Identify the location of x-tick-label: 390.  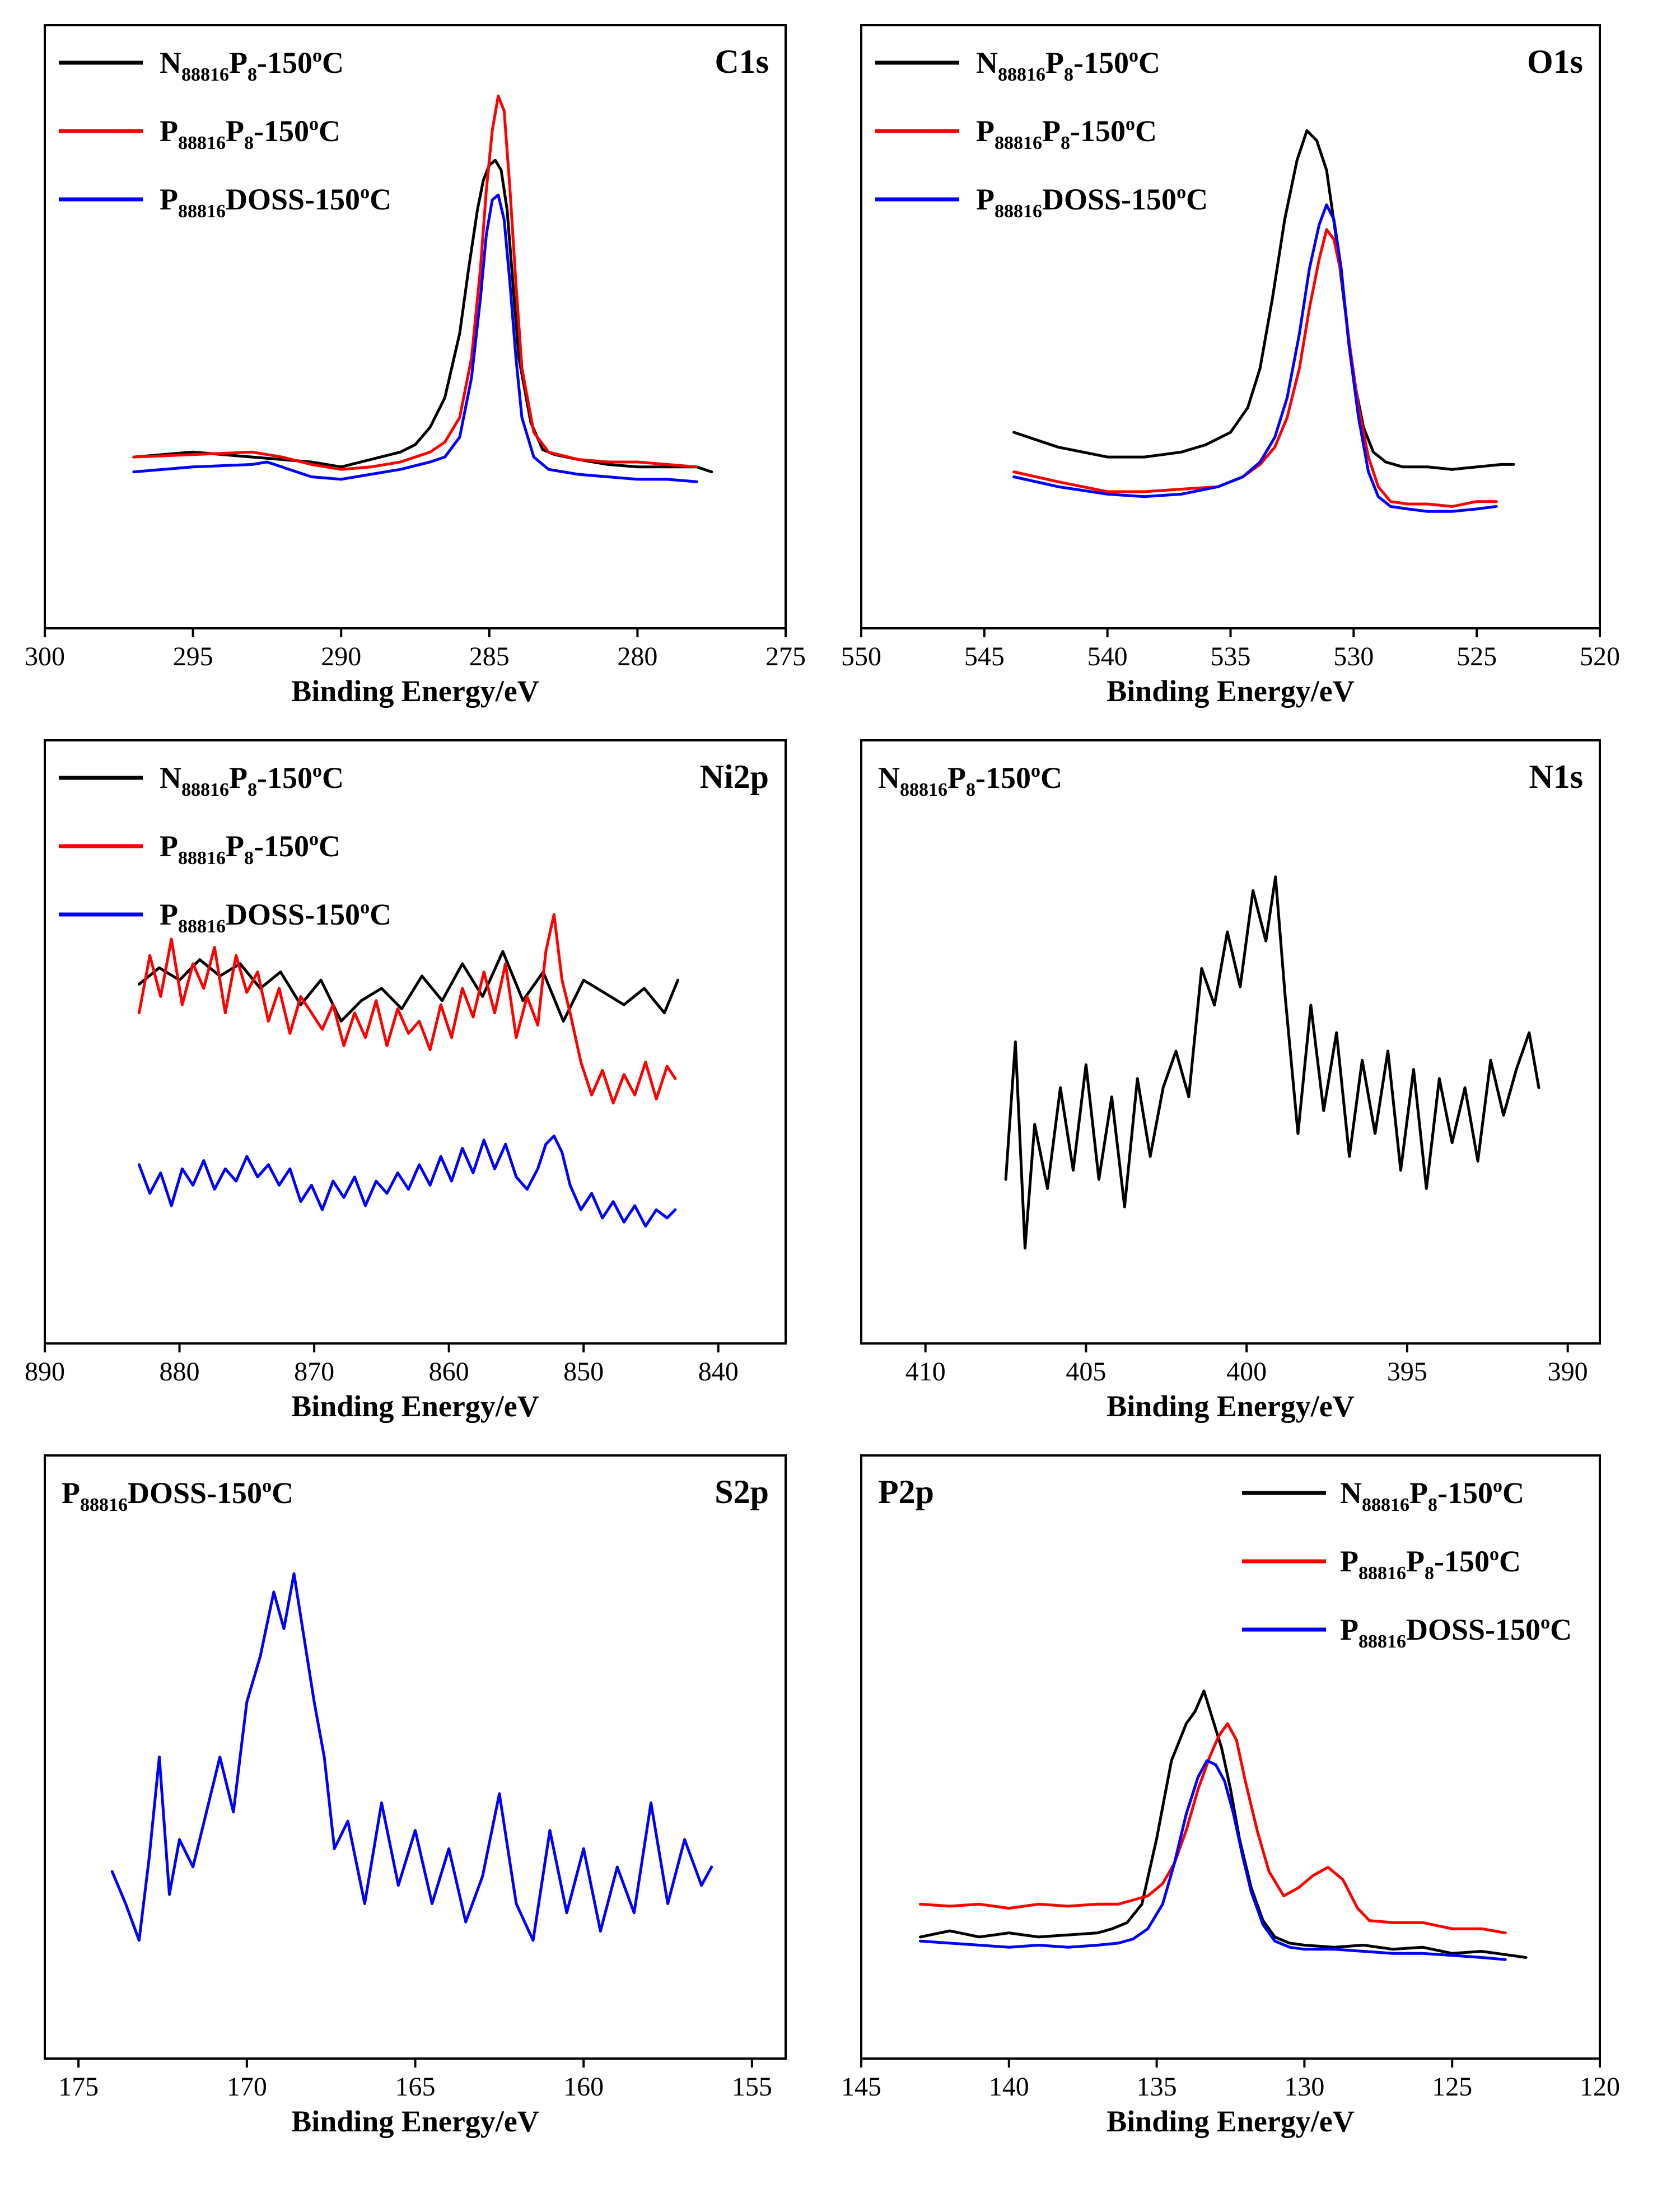
(1568, 1372).